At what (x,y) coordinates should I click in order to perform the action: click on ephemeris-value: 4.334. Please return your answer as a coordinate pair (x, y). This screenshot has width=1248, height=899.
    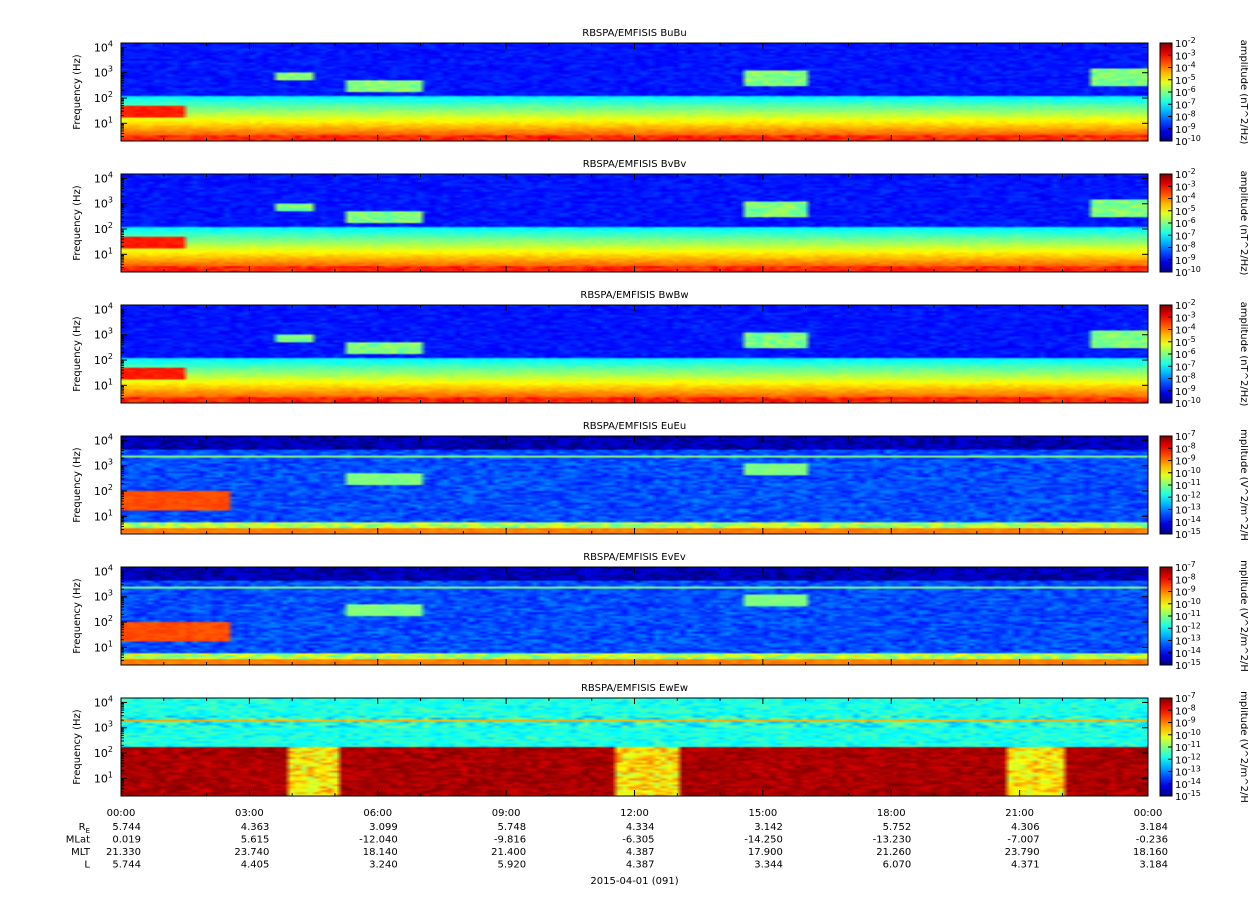
    Looking at the image, I should click on (640, 827).